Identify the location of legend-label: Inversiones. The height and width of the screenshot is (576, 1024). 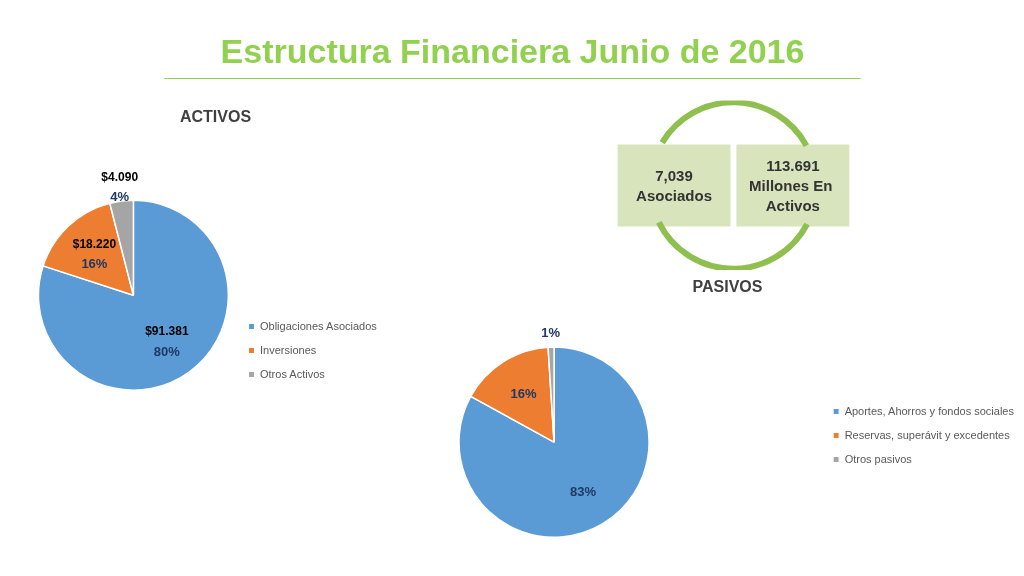
(289, 349).